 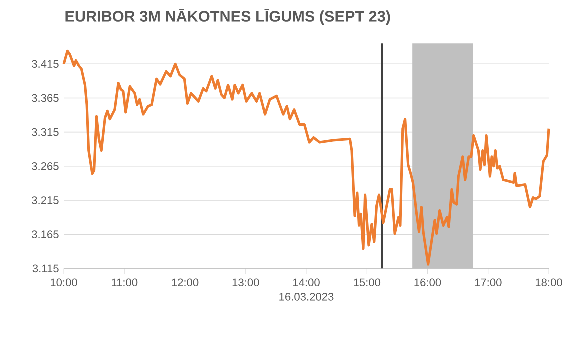 I want to click on chart-title: EURIBOR 3M NĀKOTNES LĪGUMS (SEPT 23), so click(x=228, y=17).